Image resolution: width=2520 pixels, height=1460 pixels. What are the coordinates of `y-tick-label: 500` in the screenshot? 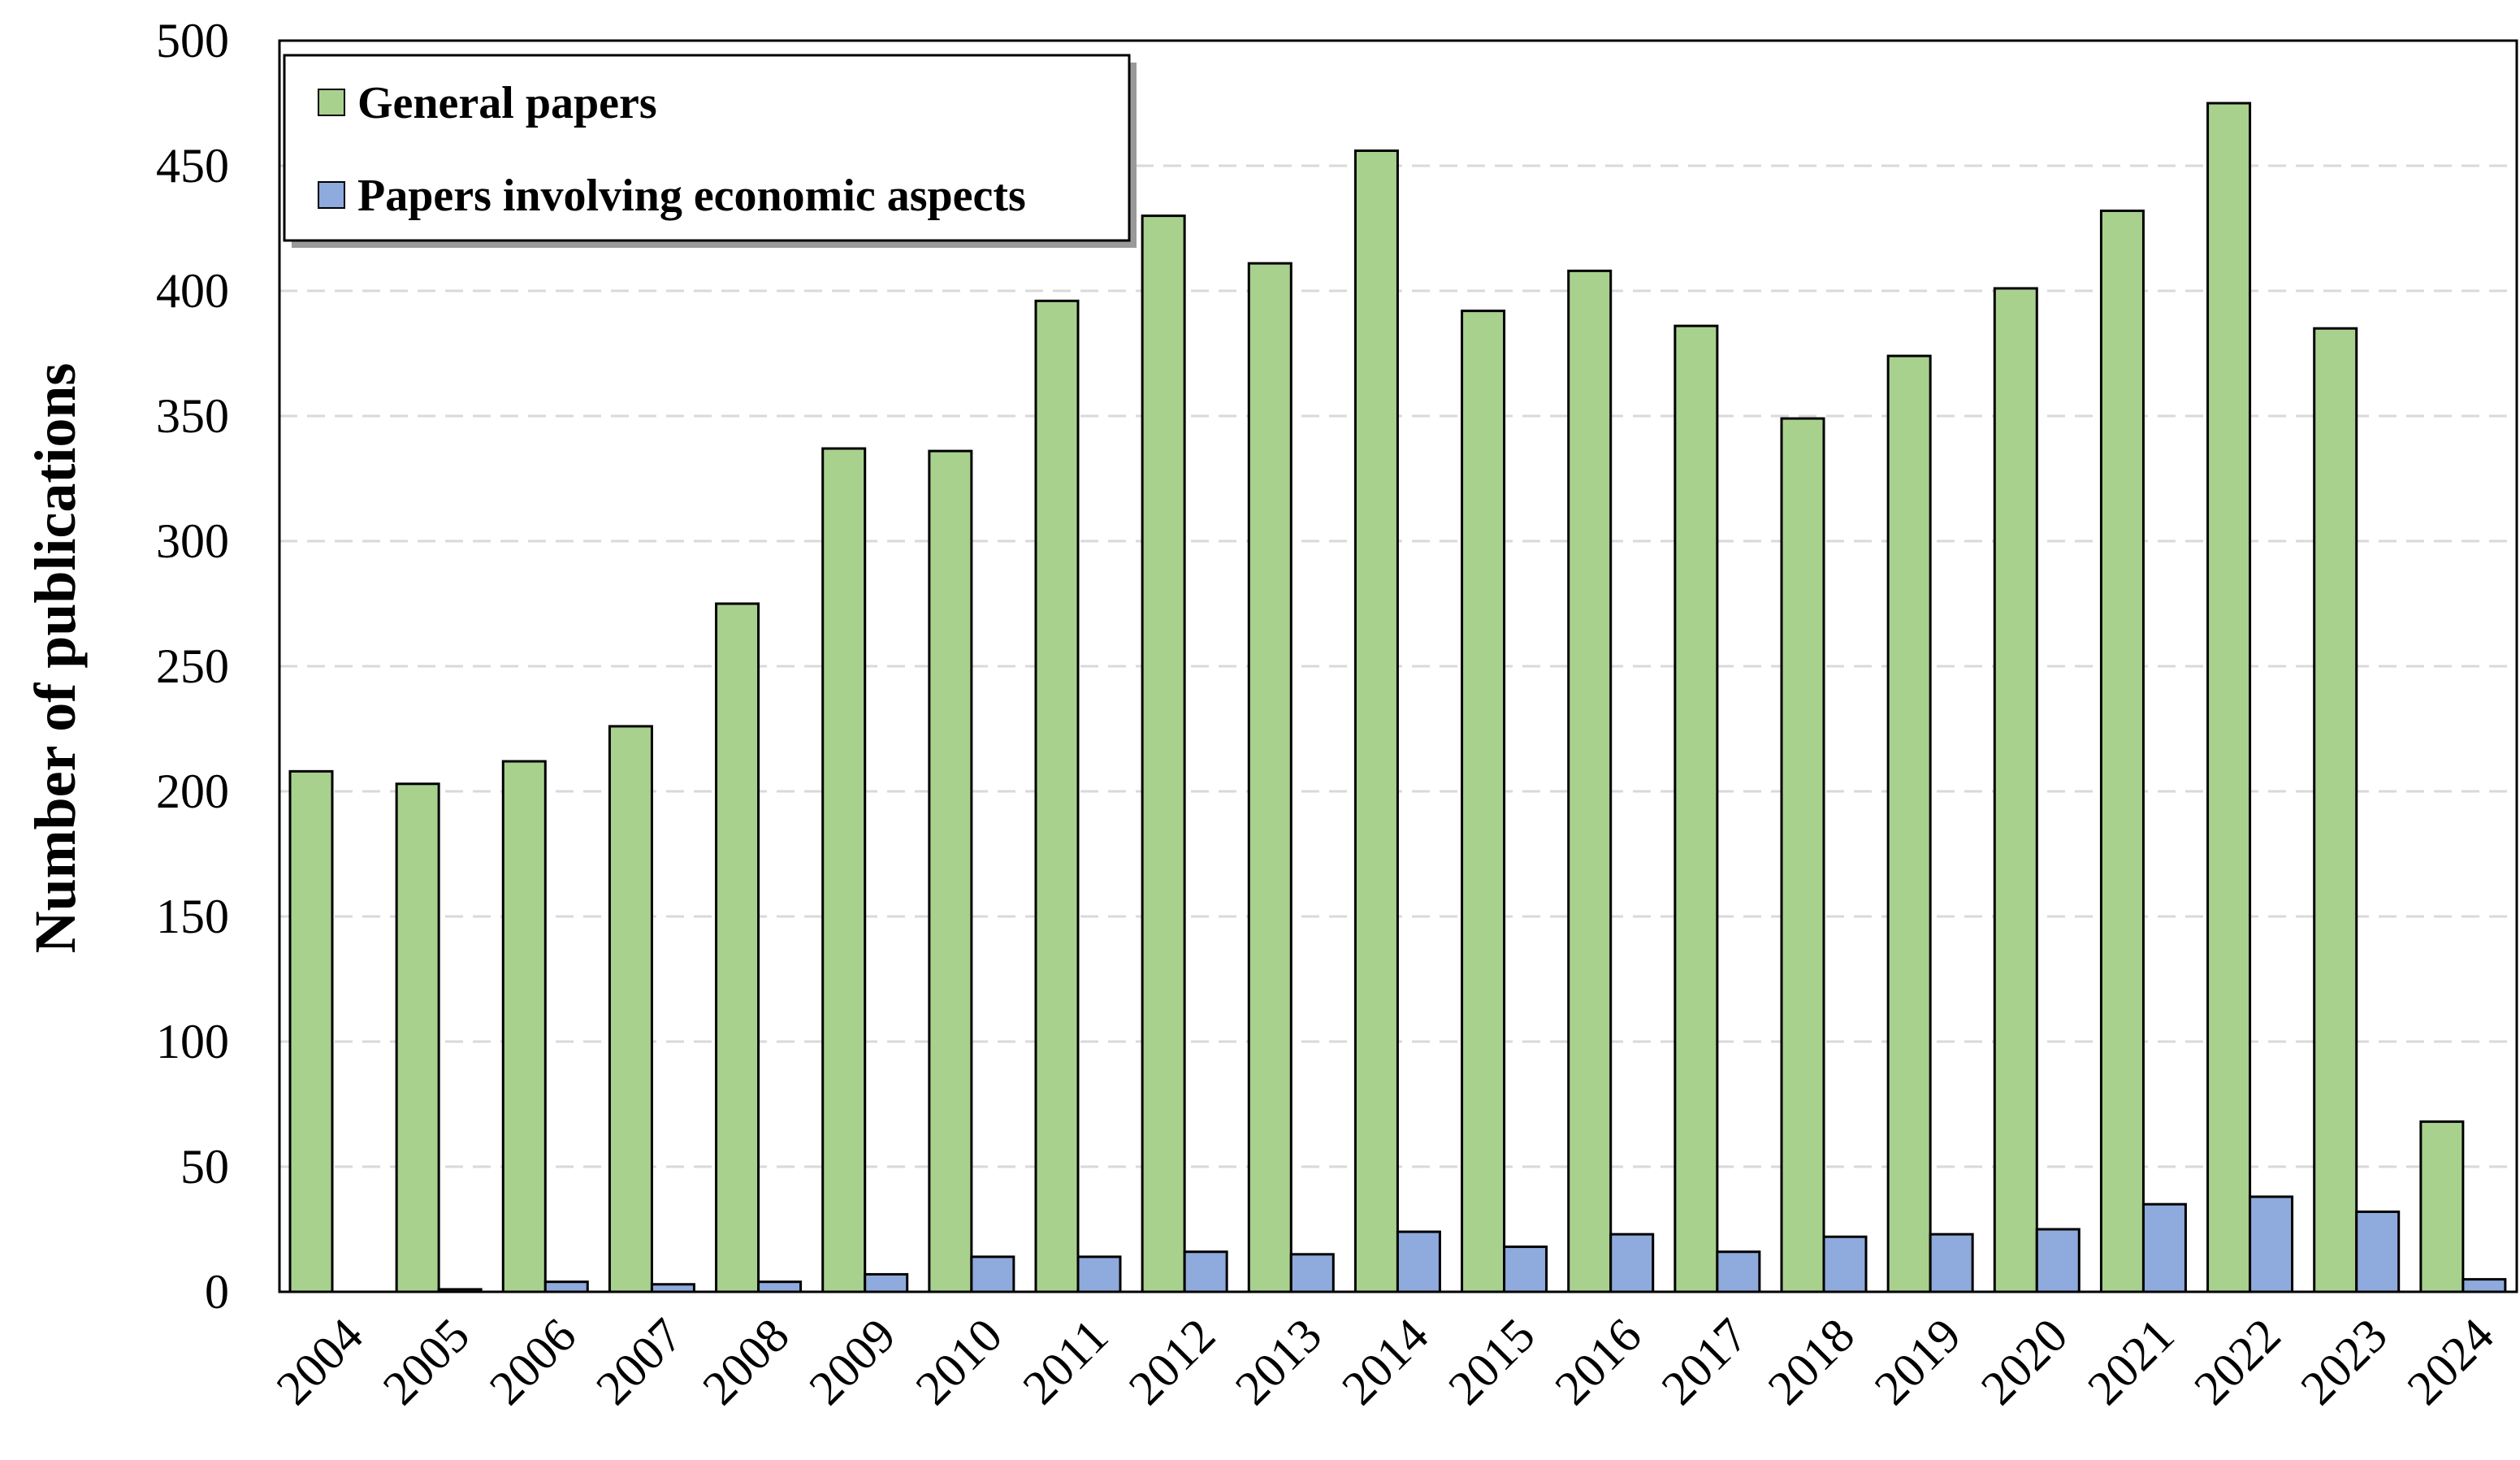 It's located at (193, 40).